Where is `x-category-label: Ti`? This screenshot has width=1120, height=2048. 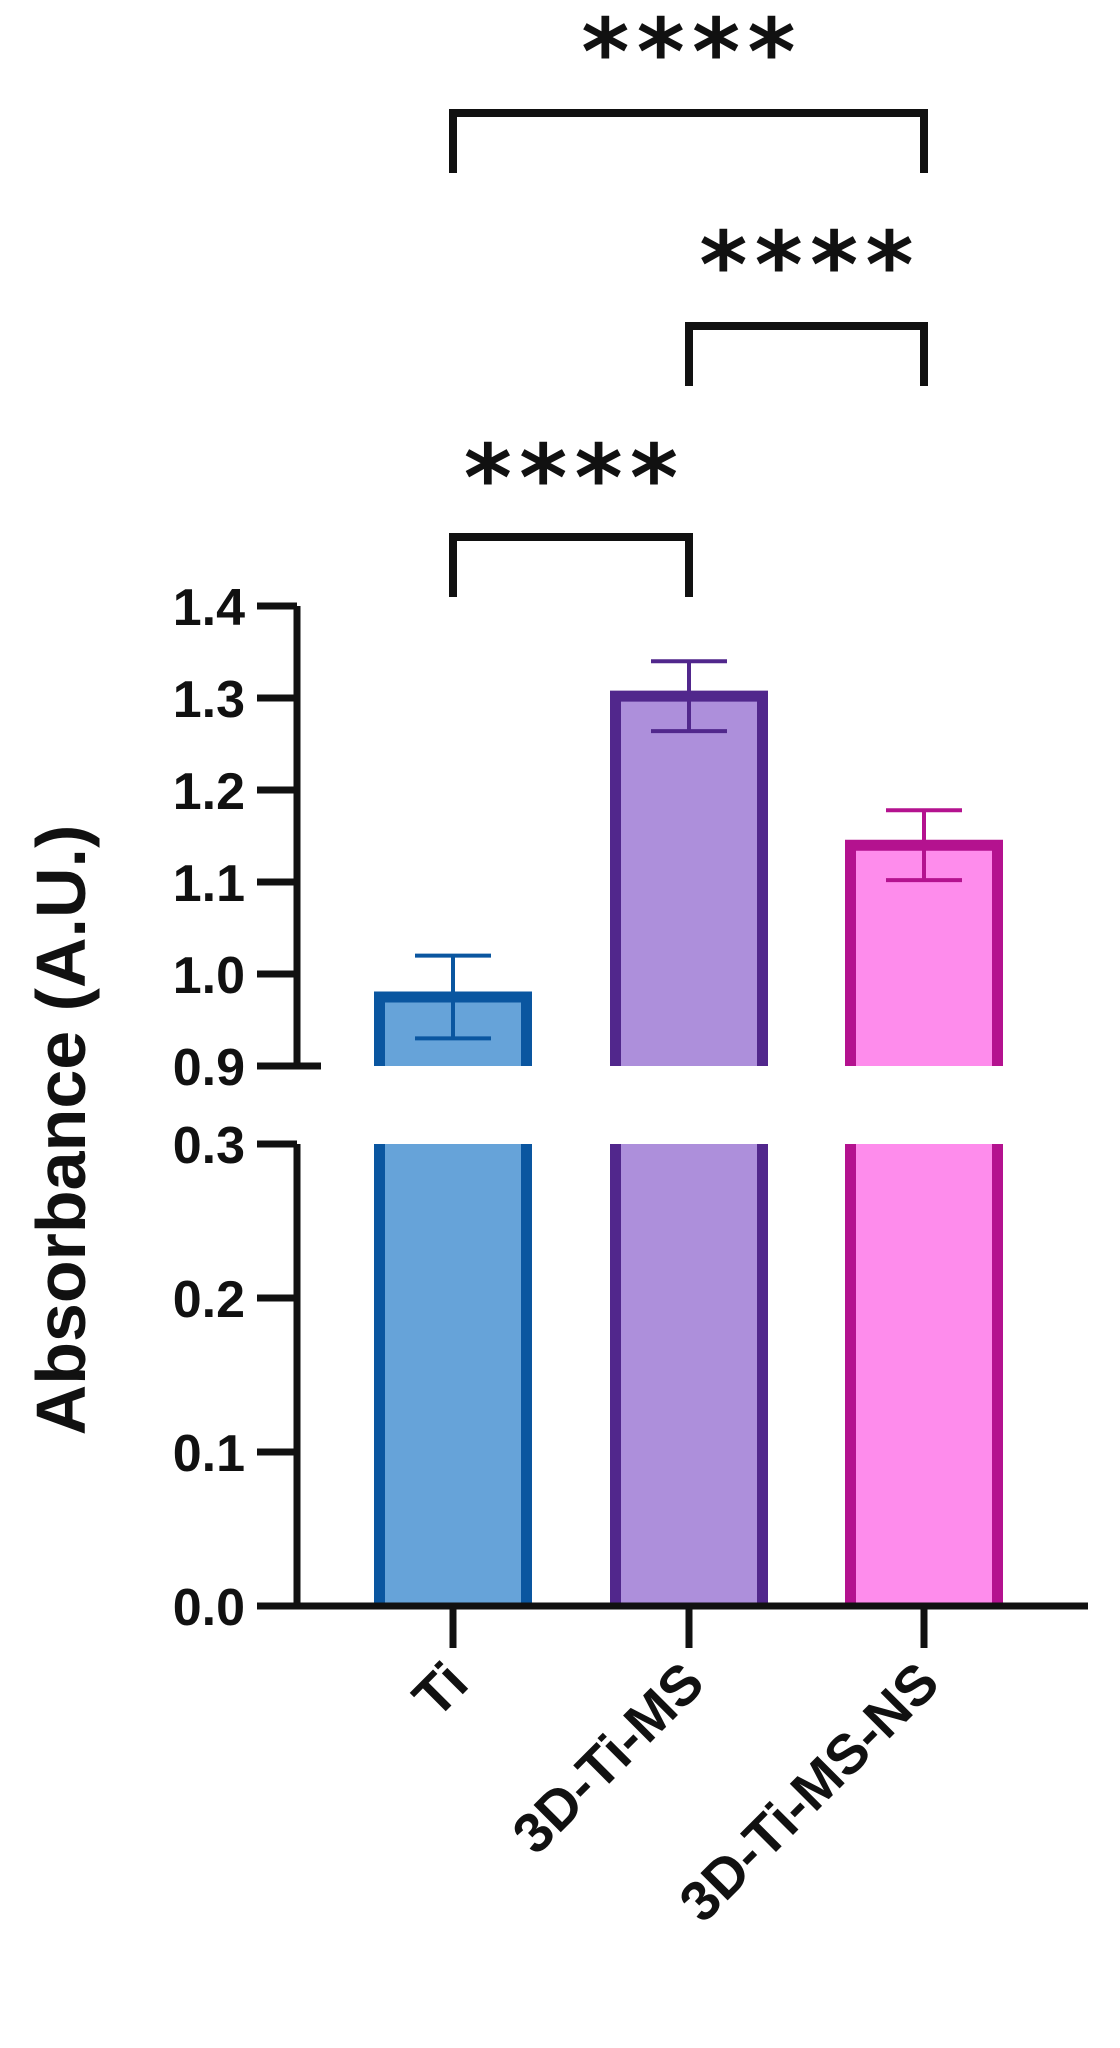 x-category-label: Ti is located at coordinates (439, 1689).